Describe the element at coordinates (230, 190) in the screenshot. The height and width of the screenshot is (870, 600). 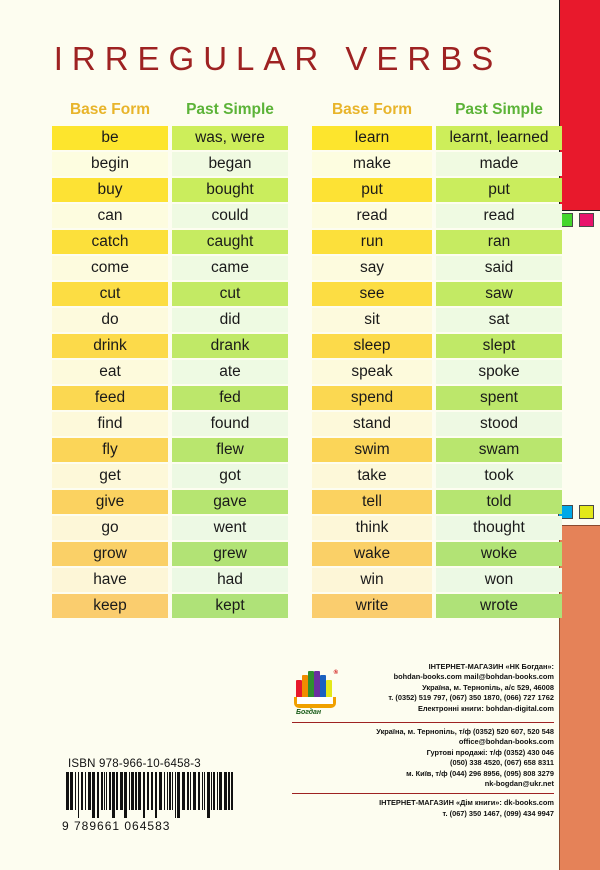
I see `verb-past-simple-cell: bought` at that location.